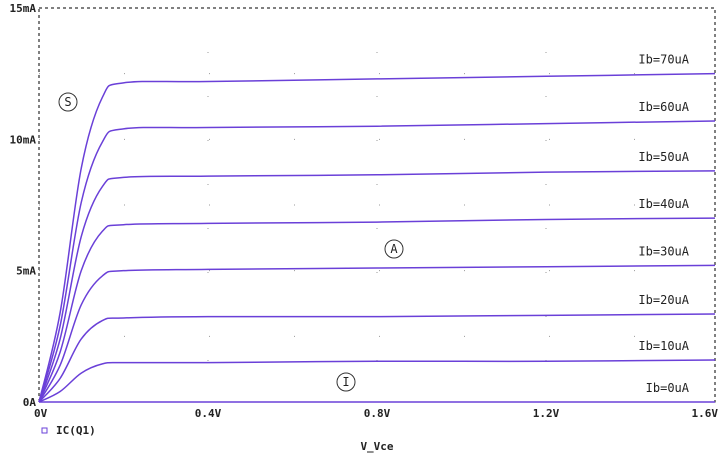 The height and width of the screenshot is (457, 728). Describe the element at coordinates (663, 157) in the screenshot. I see `series-label-5: Ib=50uA` at that location.